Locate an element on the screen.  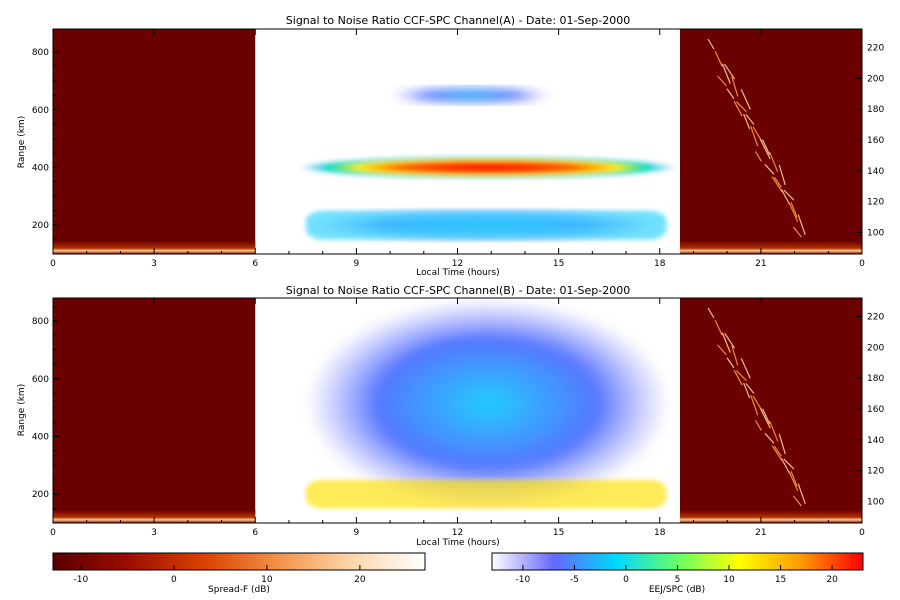
x-tick-label: 15 is located at coordinates (558, 533).